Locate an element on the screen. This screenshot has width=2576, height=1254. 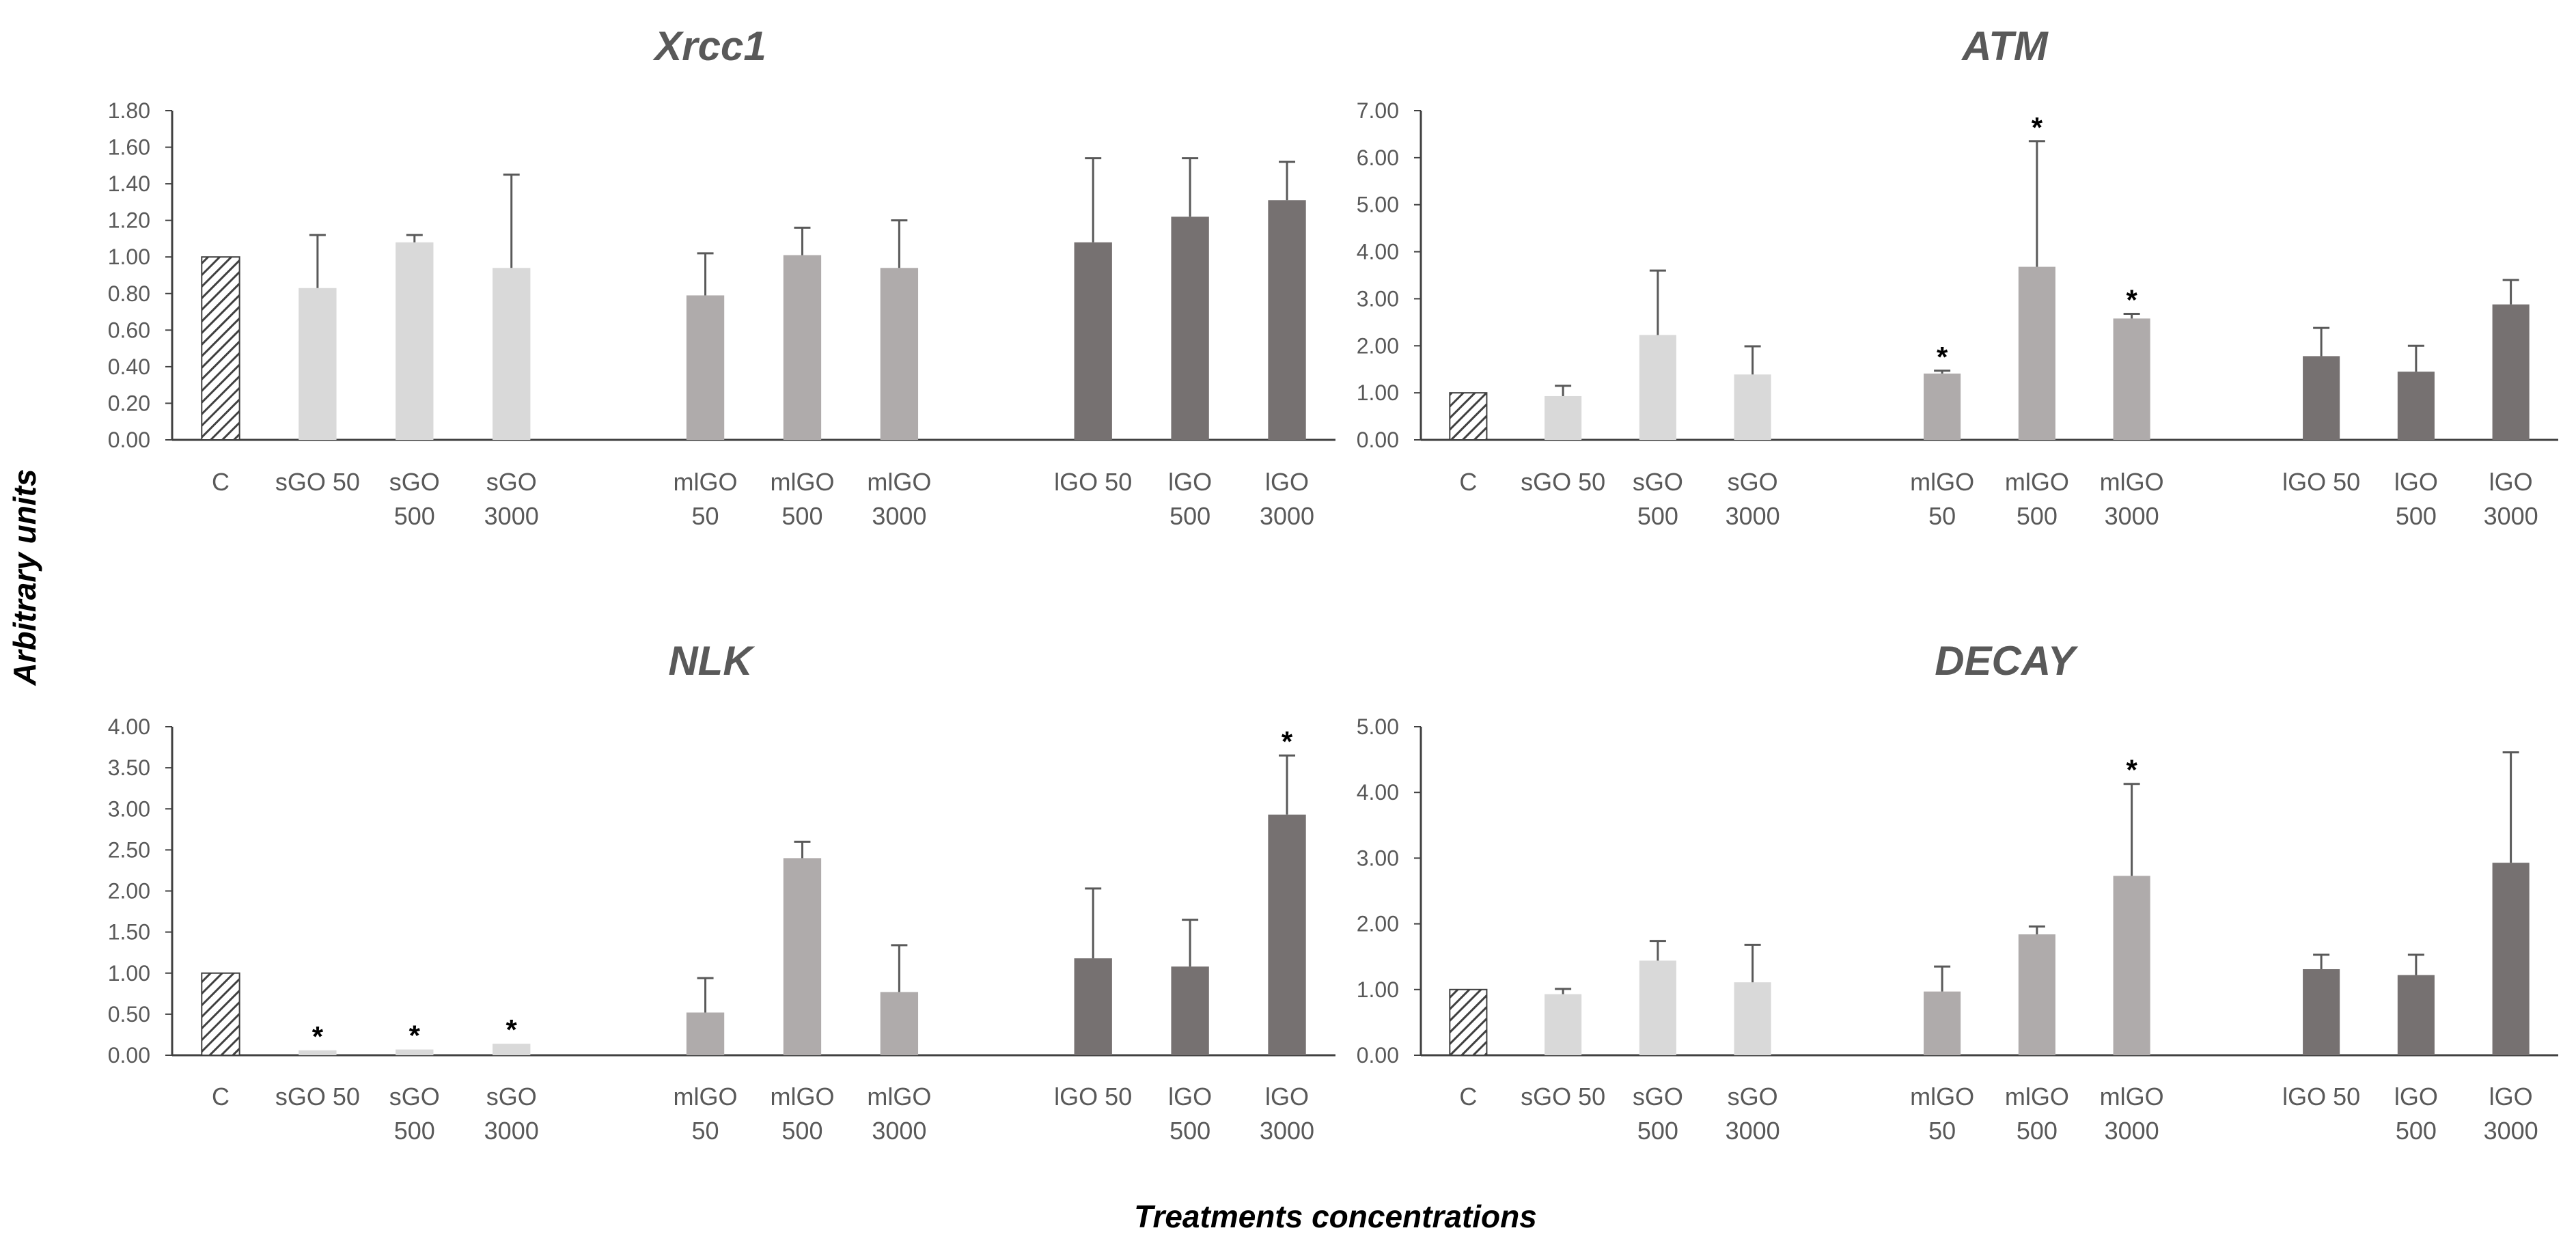
y-tick-label: 0.40 is located at coordinates (129, 366).